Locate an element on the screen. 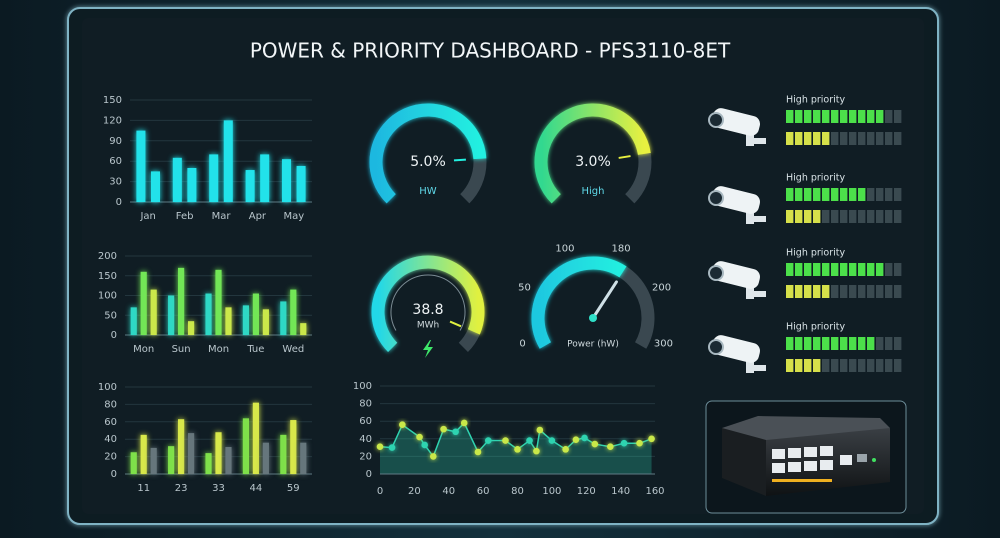  dial-tick-label: 100 is located at coordinates (564, 248).